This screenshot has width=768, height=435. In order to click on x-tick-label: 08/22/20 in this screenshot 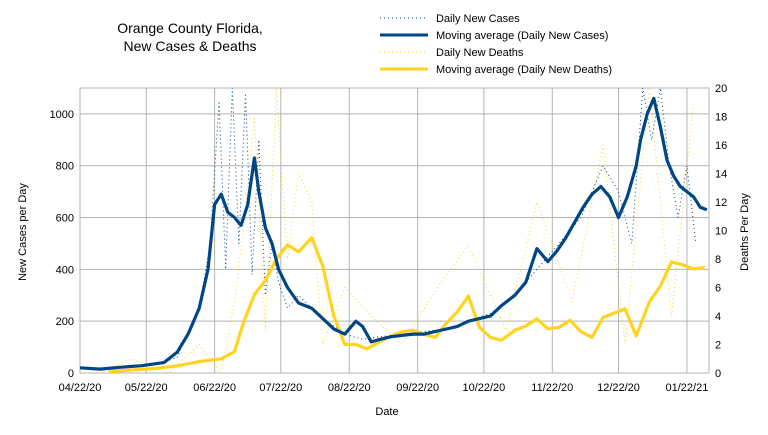, I will do `click(349, 388)`.